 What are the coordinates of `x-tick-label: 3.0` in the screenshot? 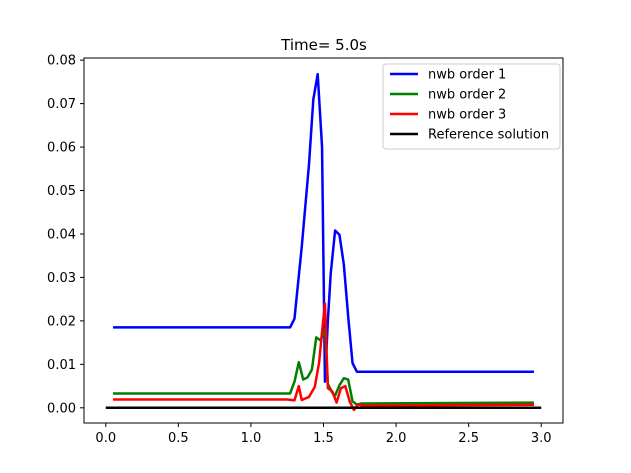 It's located at (541, 438).